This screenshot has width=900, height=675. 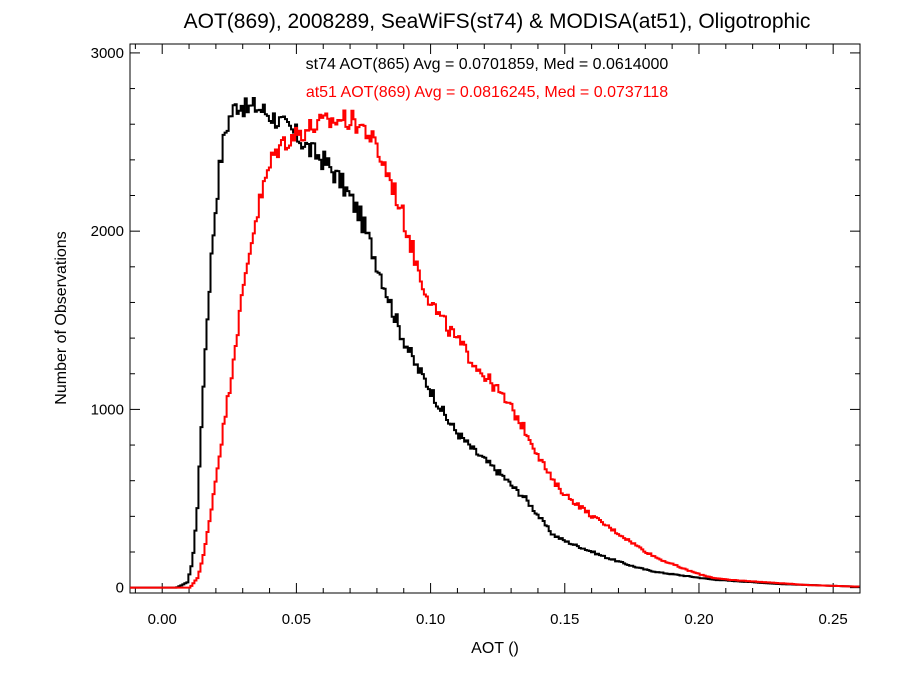 I want to click on y-tick-label: 2000, so click(x=107, y=231).